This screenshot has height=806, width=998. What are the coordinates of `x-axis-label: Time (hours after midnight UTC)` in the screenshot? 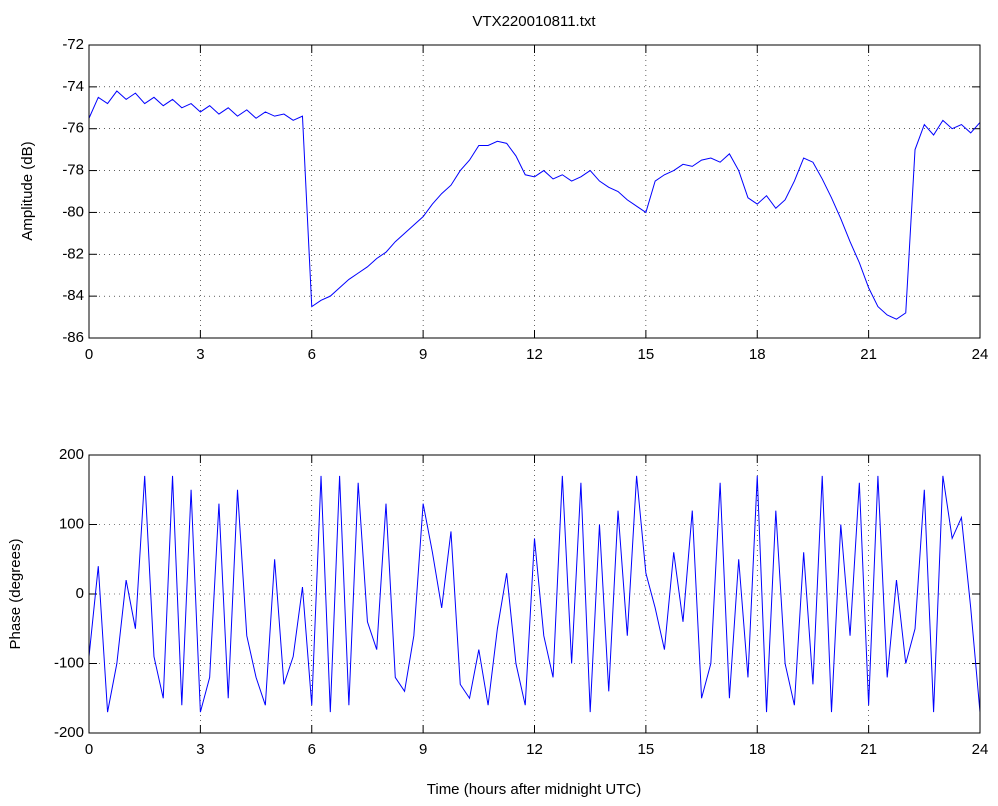 It's located at (534, 789).